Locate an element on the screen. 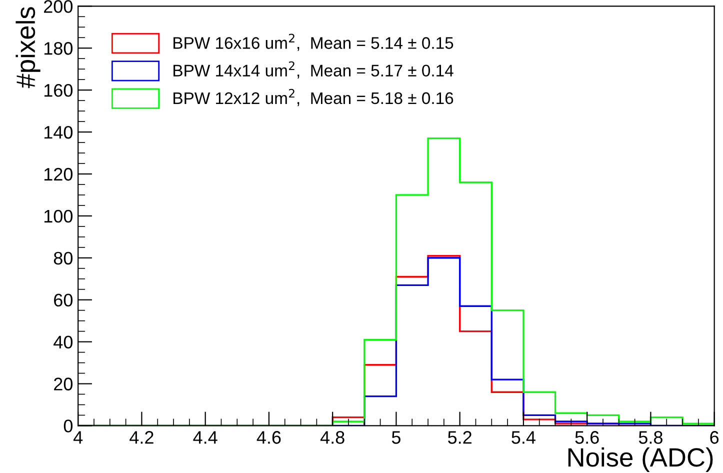  x-tick-label: 5.2 is located at coordinates (460, 437).